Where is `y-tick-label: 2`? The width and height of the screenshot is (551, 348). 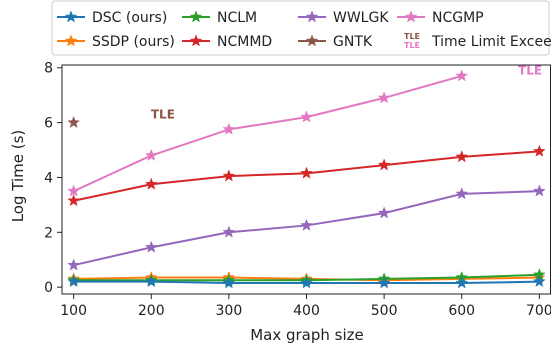
y-tick-label: 2 is located at coordinates (48, 233).